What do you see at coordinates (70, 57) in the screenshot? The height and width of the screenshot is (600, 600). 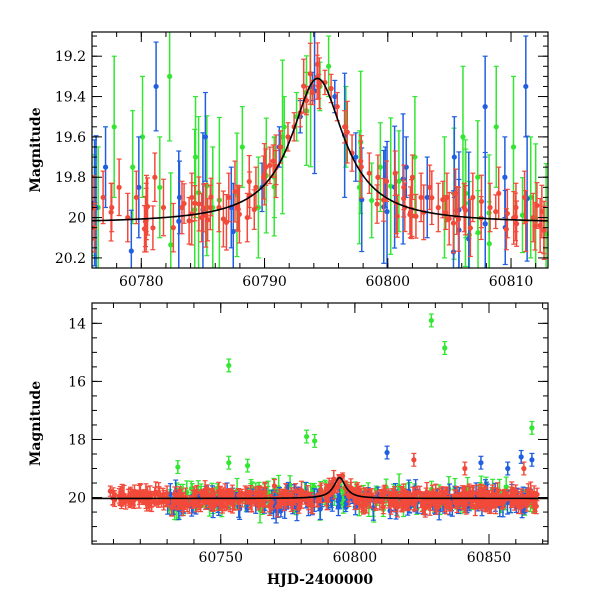 I see `y-tick-label: 19.2` at bounding box center [70, 57].